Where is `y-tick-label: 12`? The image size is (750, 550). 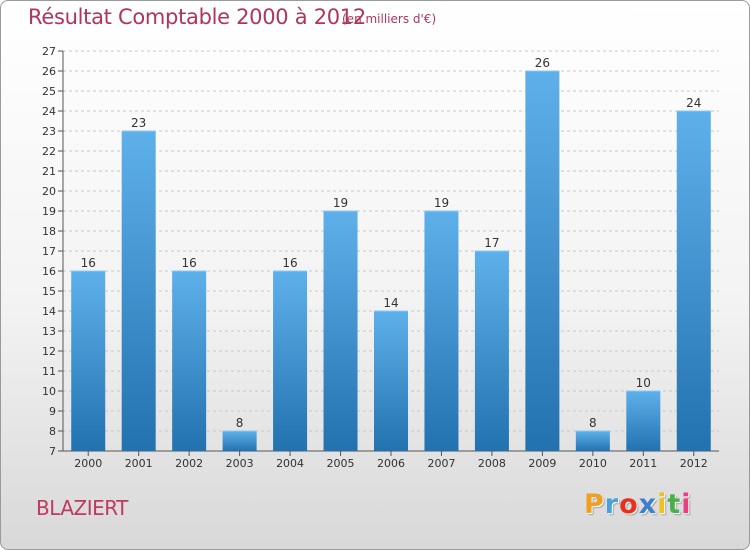
y-tick-label: 12 is located at coordinates (49, 351).